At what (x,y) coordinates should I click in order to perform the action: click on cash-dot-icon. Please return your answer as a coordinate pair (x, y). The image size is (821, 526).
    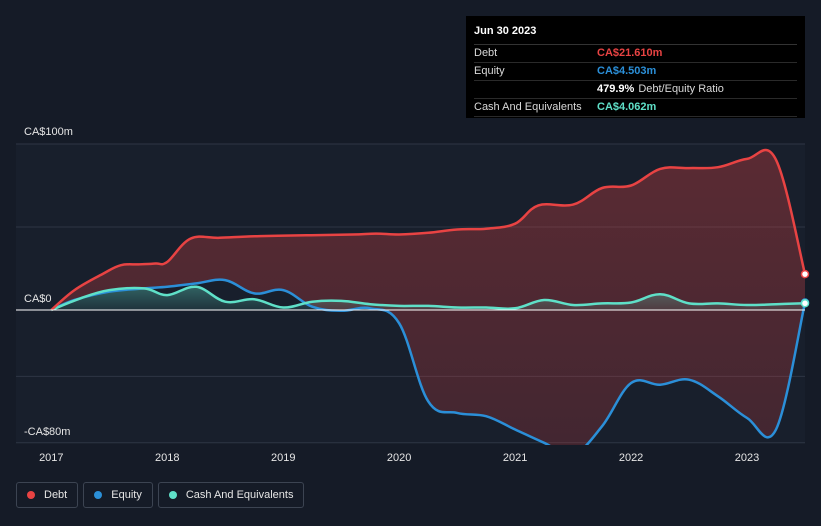
    Looking at the image, I should click on (172, 495).